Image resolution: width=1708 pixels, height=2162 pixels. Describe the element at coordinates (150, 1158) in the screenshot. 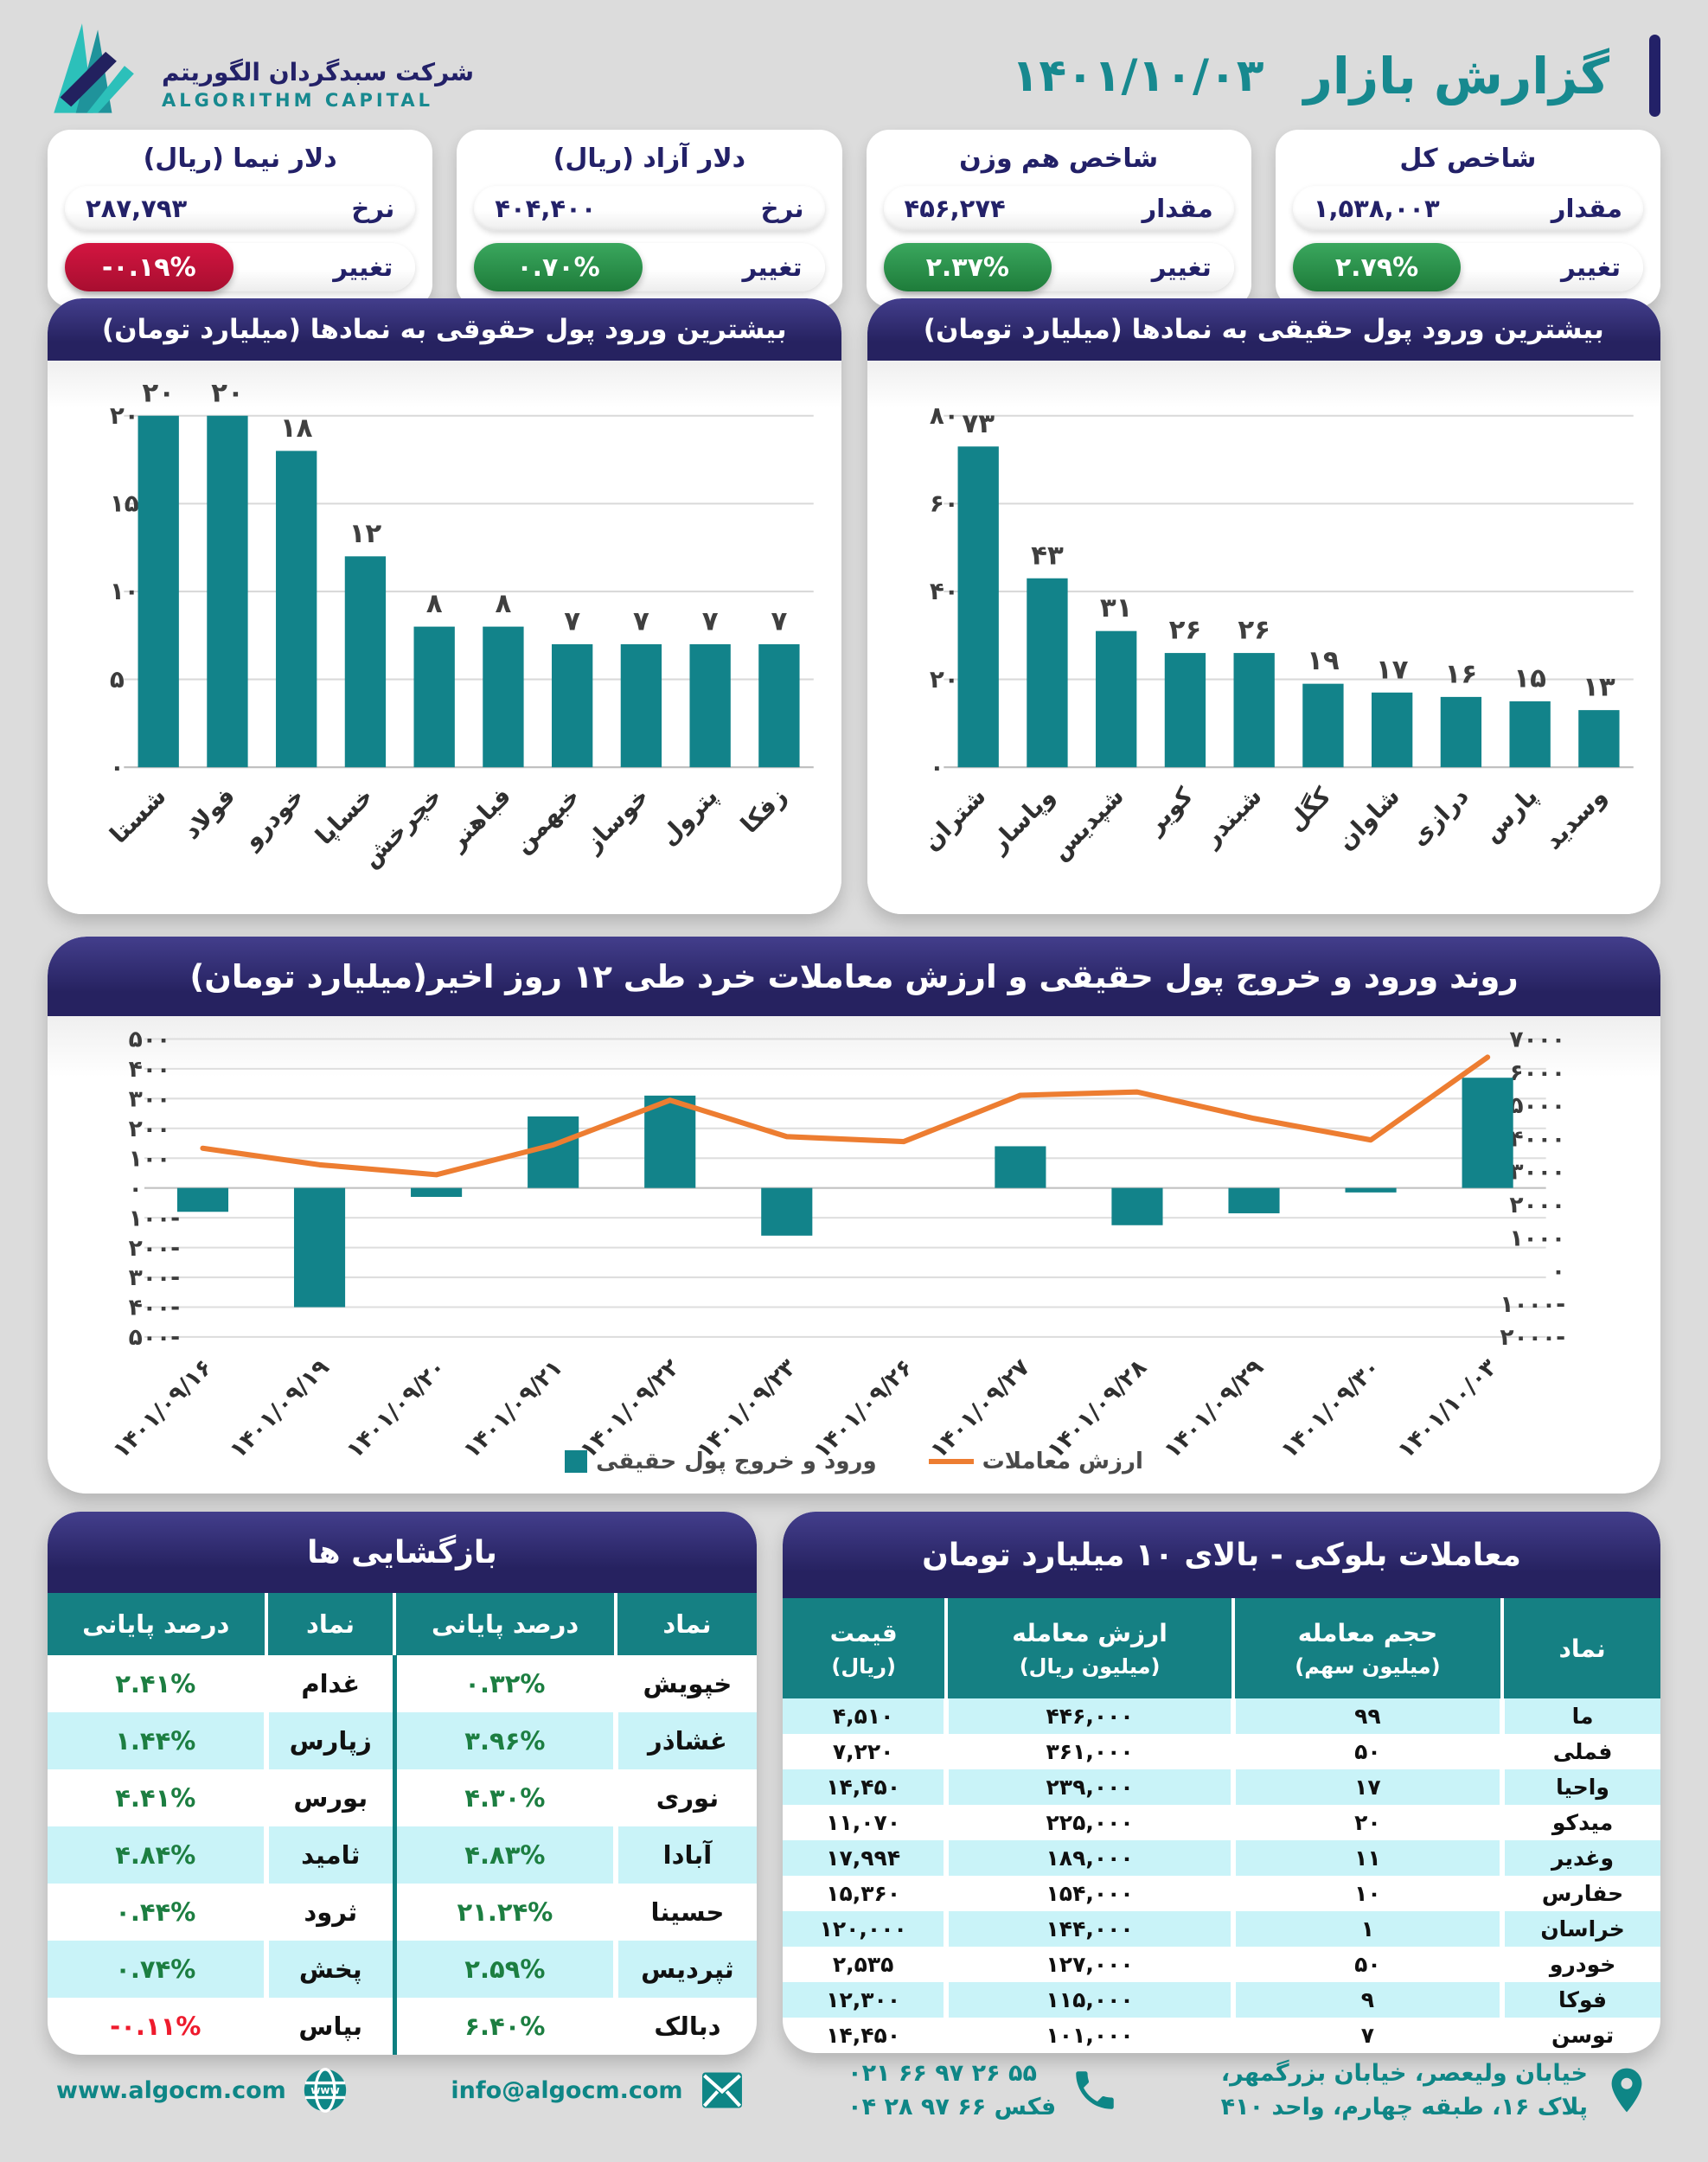

I see `svg-text: ۱۰۰` at that location.